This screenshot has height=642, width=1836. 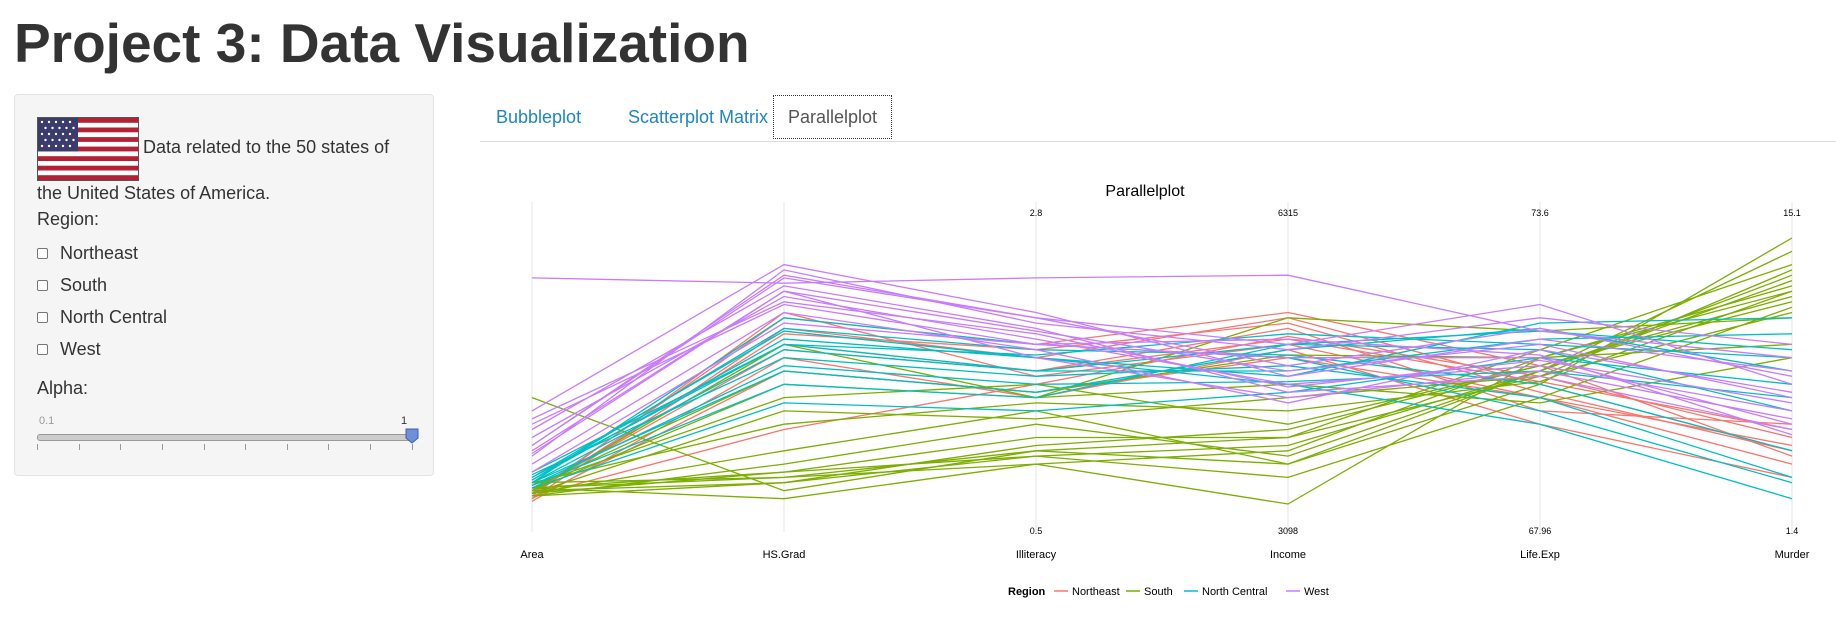 I want to click on axis-label: Illiteracy, so click(x=1036, y=555).